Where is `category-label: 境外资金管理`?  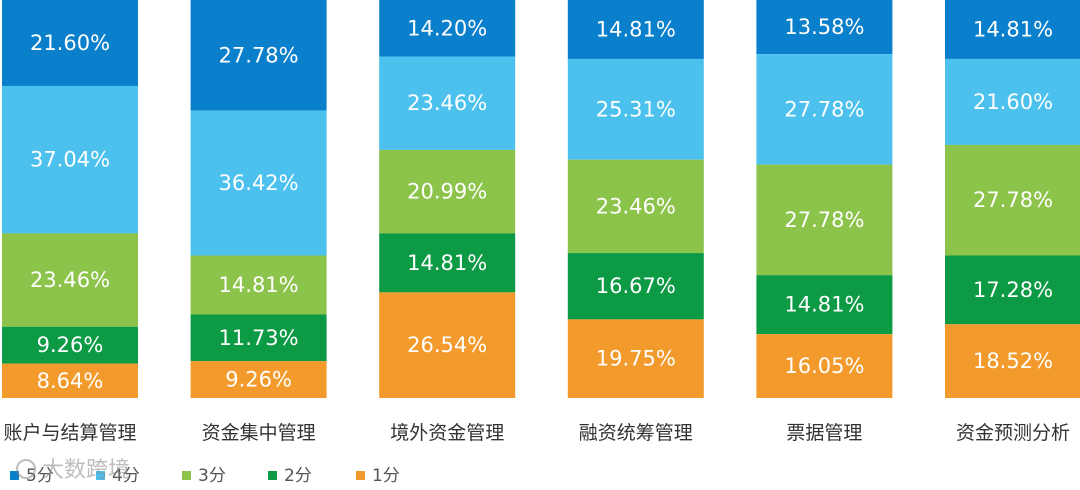
category-label: 境外资金管理 is located at coordinates (447, 433).